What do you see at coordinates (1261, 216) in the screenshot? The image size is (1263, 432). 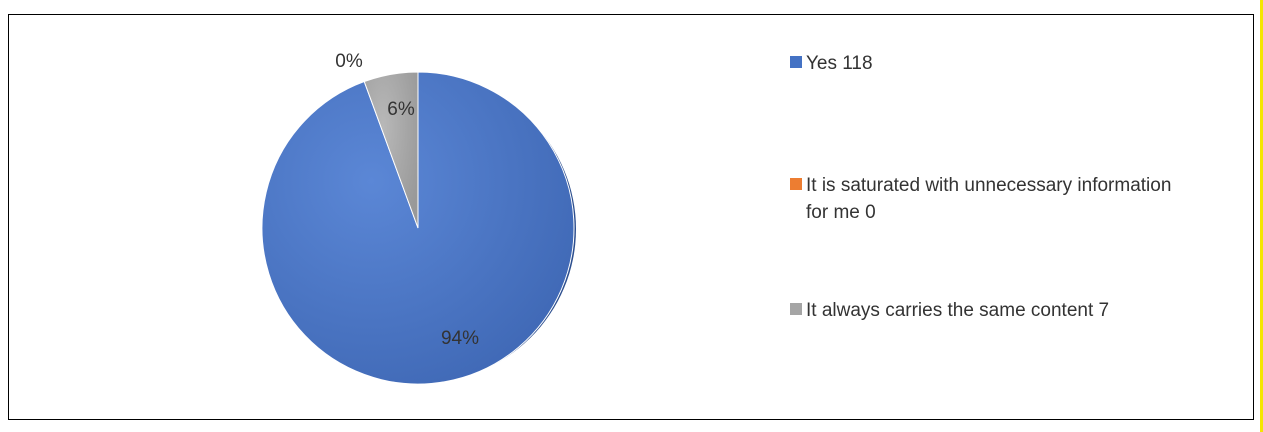 I see `page-edge-marker` at bounding box center [1261, 216].